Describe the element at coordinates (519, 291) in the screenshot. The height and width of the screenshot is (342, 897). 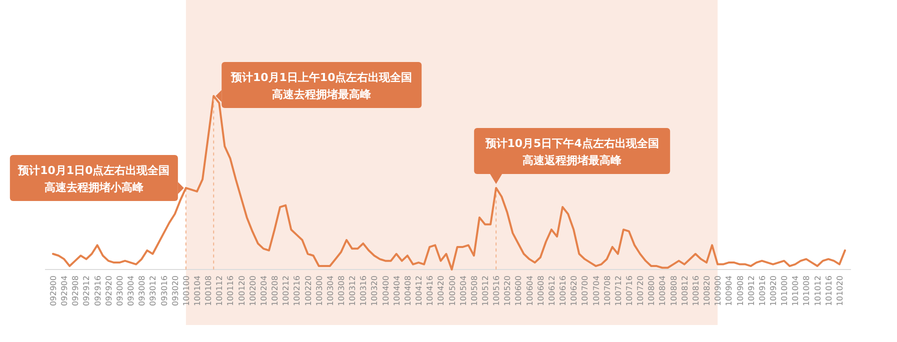
I see `x-tick-label: 100600` at that location.